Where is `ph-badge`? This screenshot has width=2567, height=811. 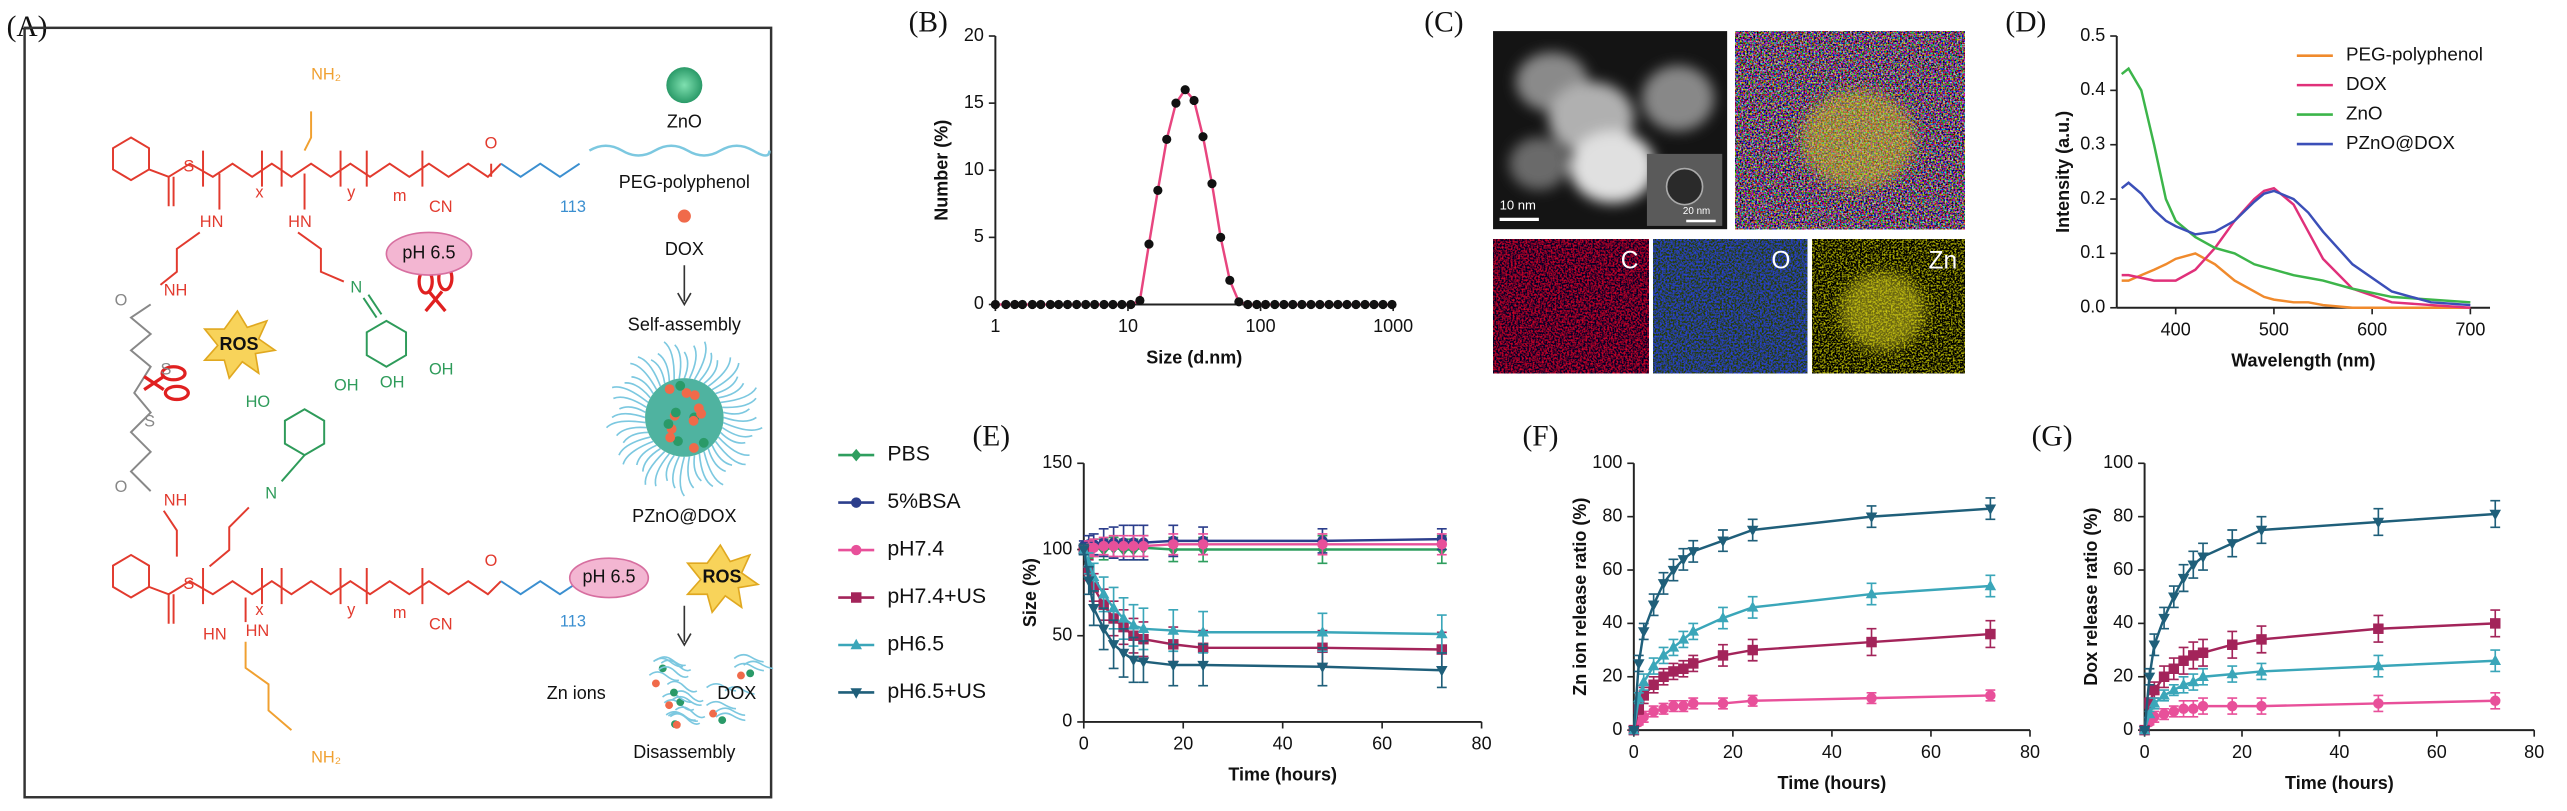 ph-badge is located at coordinates (429, 253).